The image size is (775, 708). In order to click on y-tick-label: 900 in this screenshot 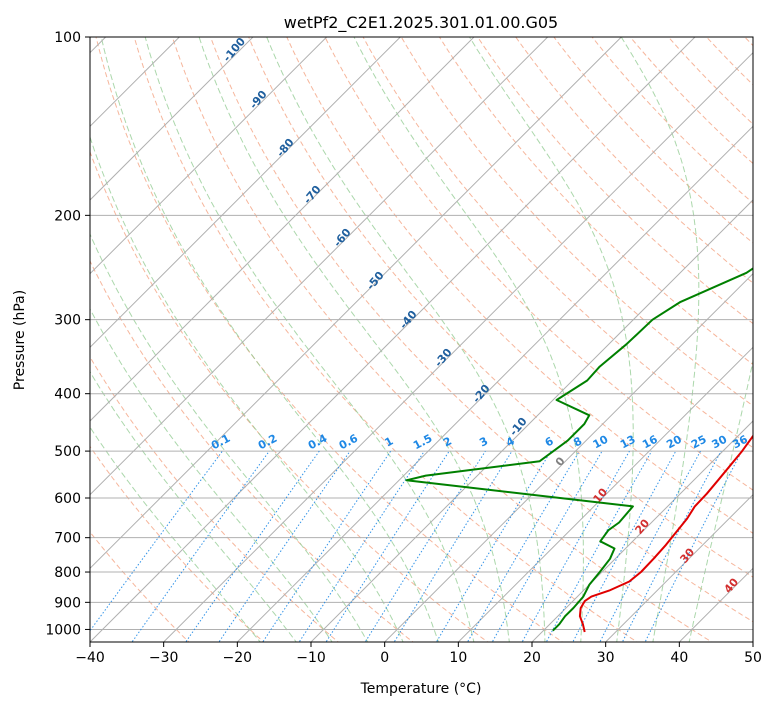, I will do `click(67, 603)`.